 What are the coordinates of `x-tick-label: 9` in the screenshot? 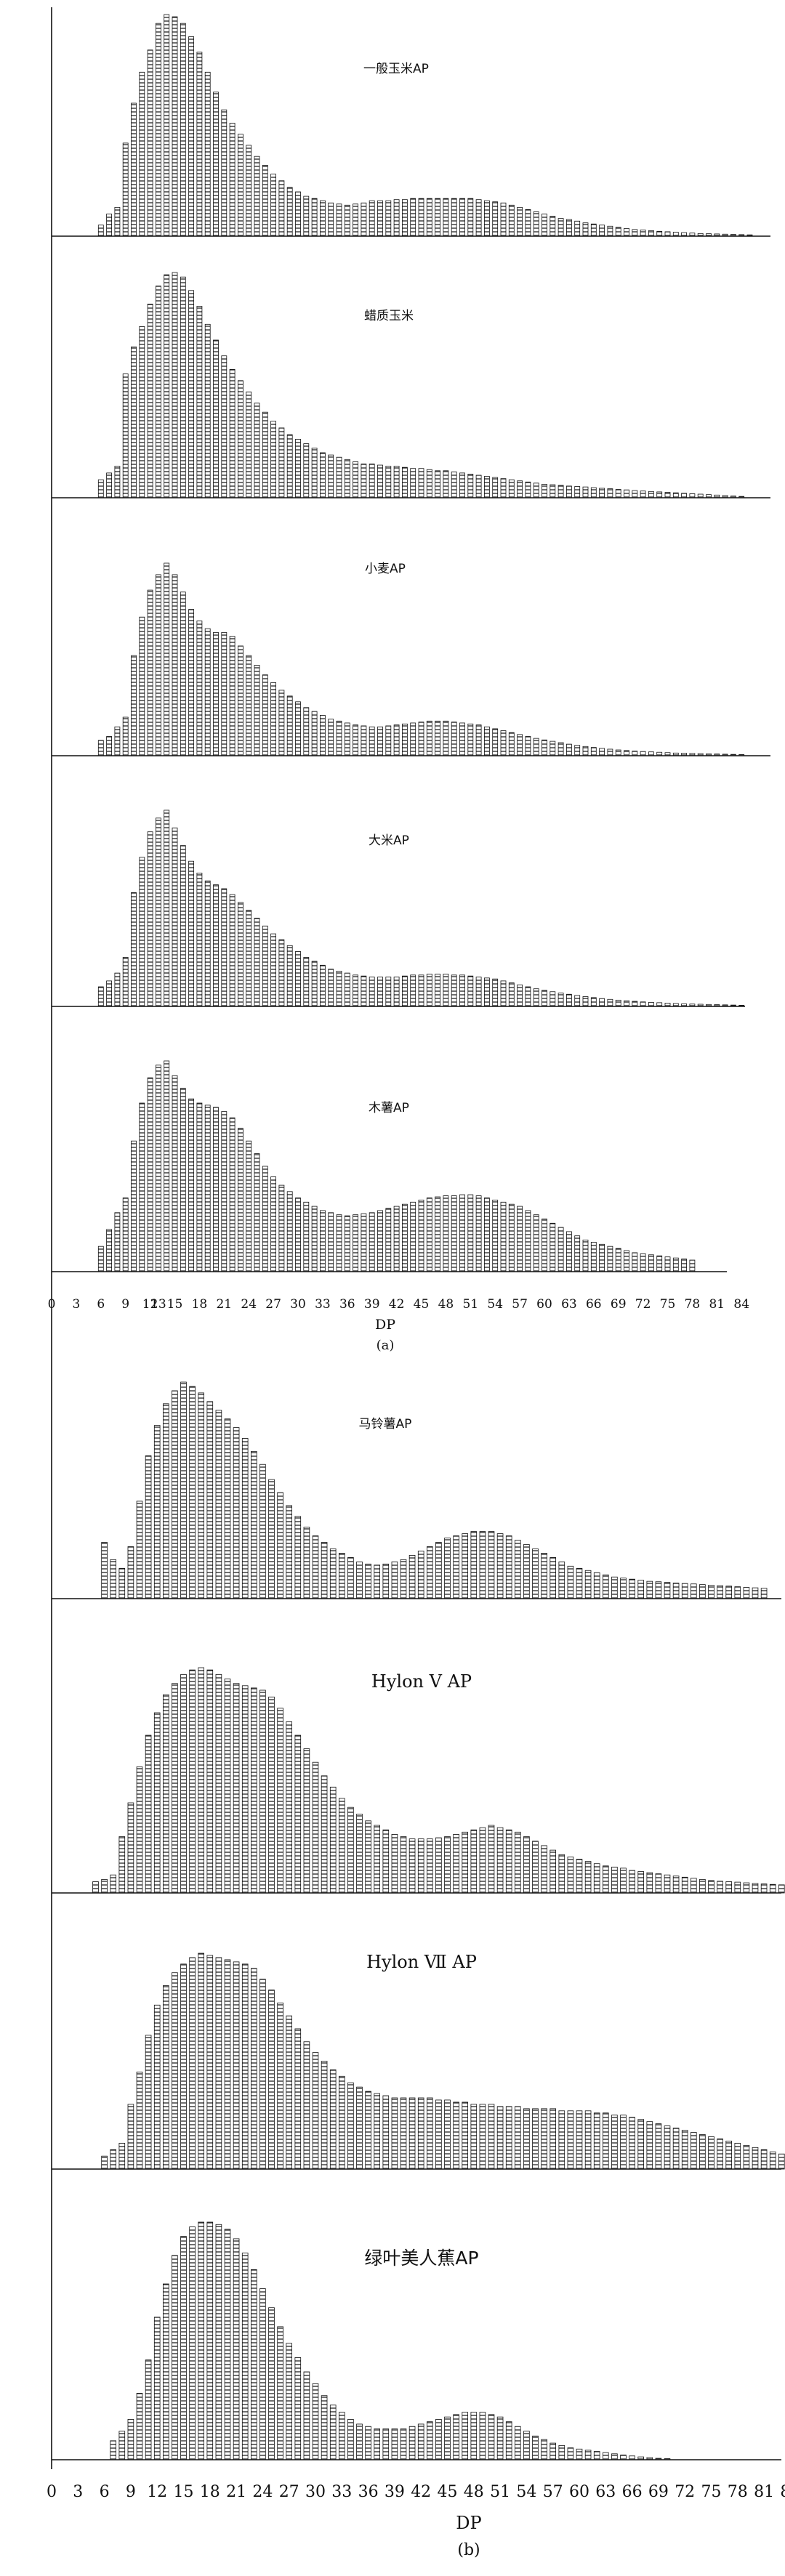 It's located at (125, 1304).